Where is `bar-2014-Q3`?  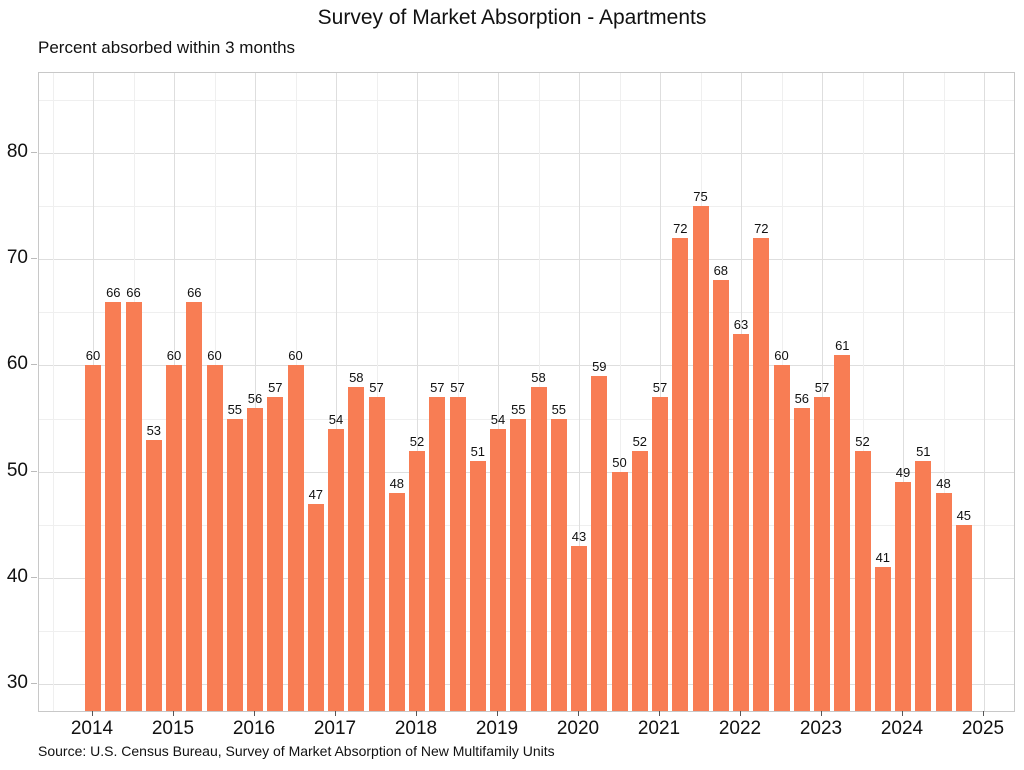
bar-2014-Q3 is located at coordinates (133, 506).